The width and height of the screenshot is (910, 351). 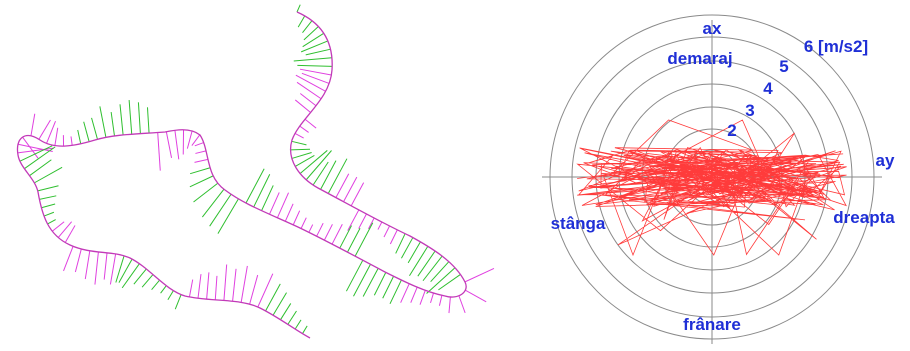 I want to click on stanga-label: stânga, so click(x=578, y=223).